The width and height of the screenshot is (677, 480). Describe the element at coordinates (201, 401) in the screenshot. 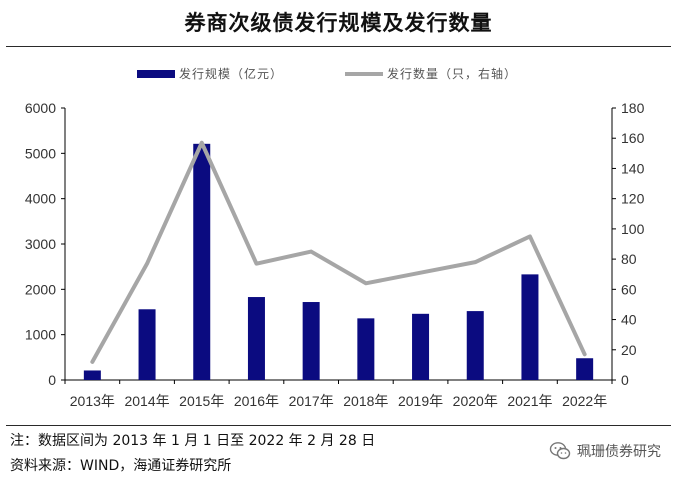

I see `x-tick-label: 2015年` at that location.